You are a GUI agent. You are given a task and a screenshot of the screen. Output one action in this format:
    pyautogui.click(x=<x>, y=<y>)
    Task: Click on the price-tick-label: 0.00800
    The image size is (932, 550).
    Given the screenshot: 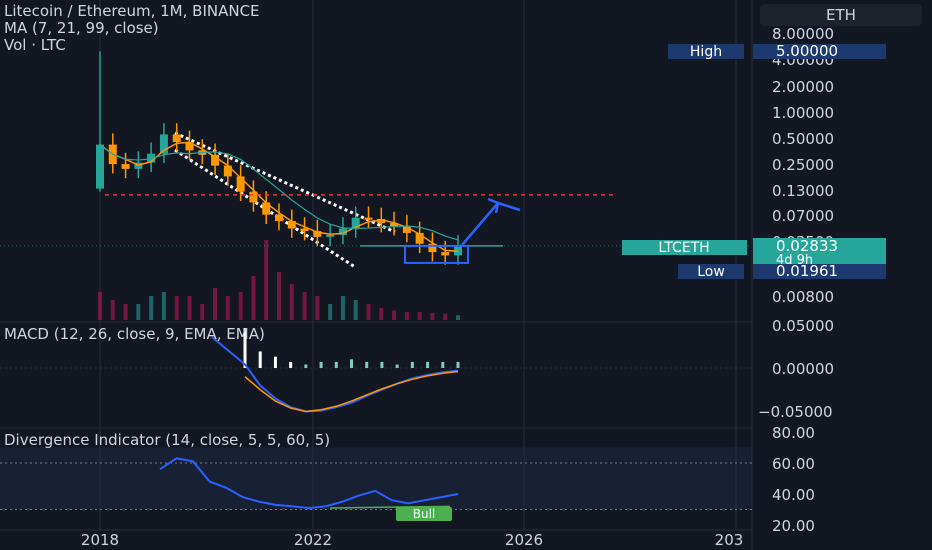 What is the action you would take?
    pyautogui.click(x=803, y=297)
    